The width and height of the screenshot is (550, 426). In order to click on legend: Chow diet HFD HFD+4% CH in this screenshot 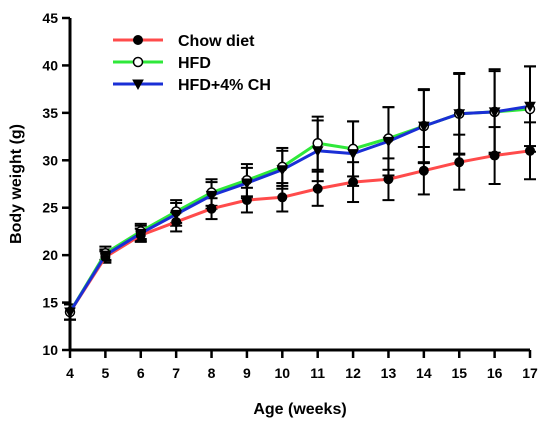, I will do `click(192, 63)`.